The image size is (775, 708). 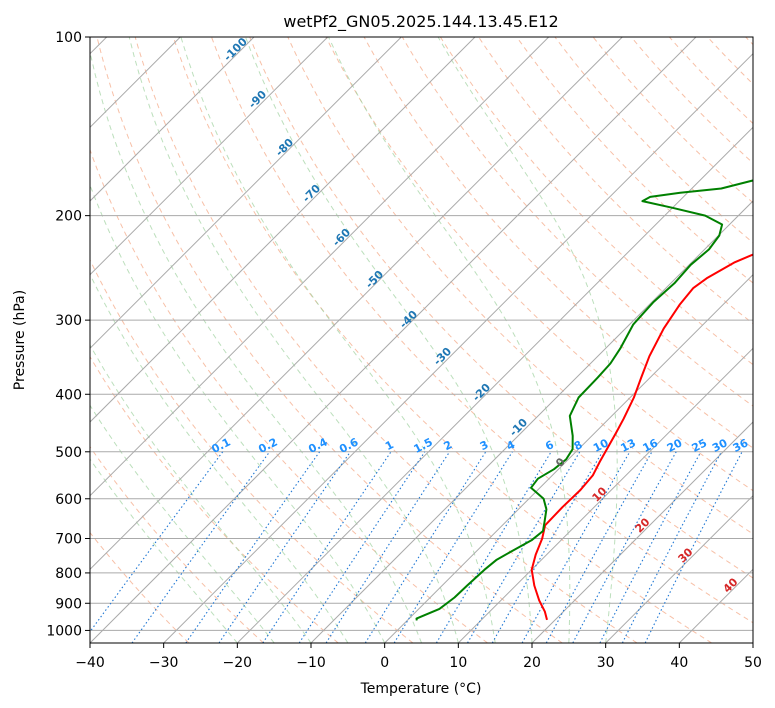 I want to click on y-tick-label: 700, so click(x=68, y=540).